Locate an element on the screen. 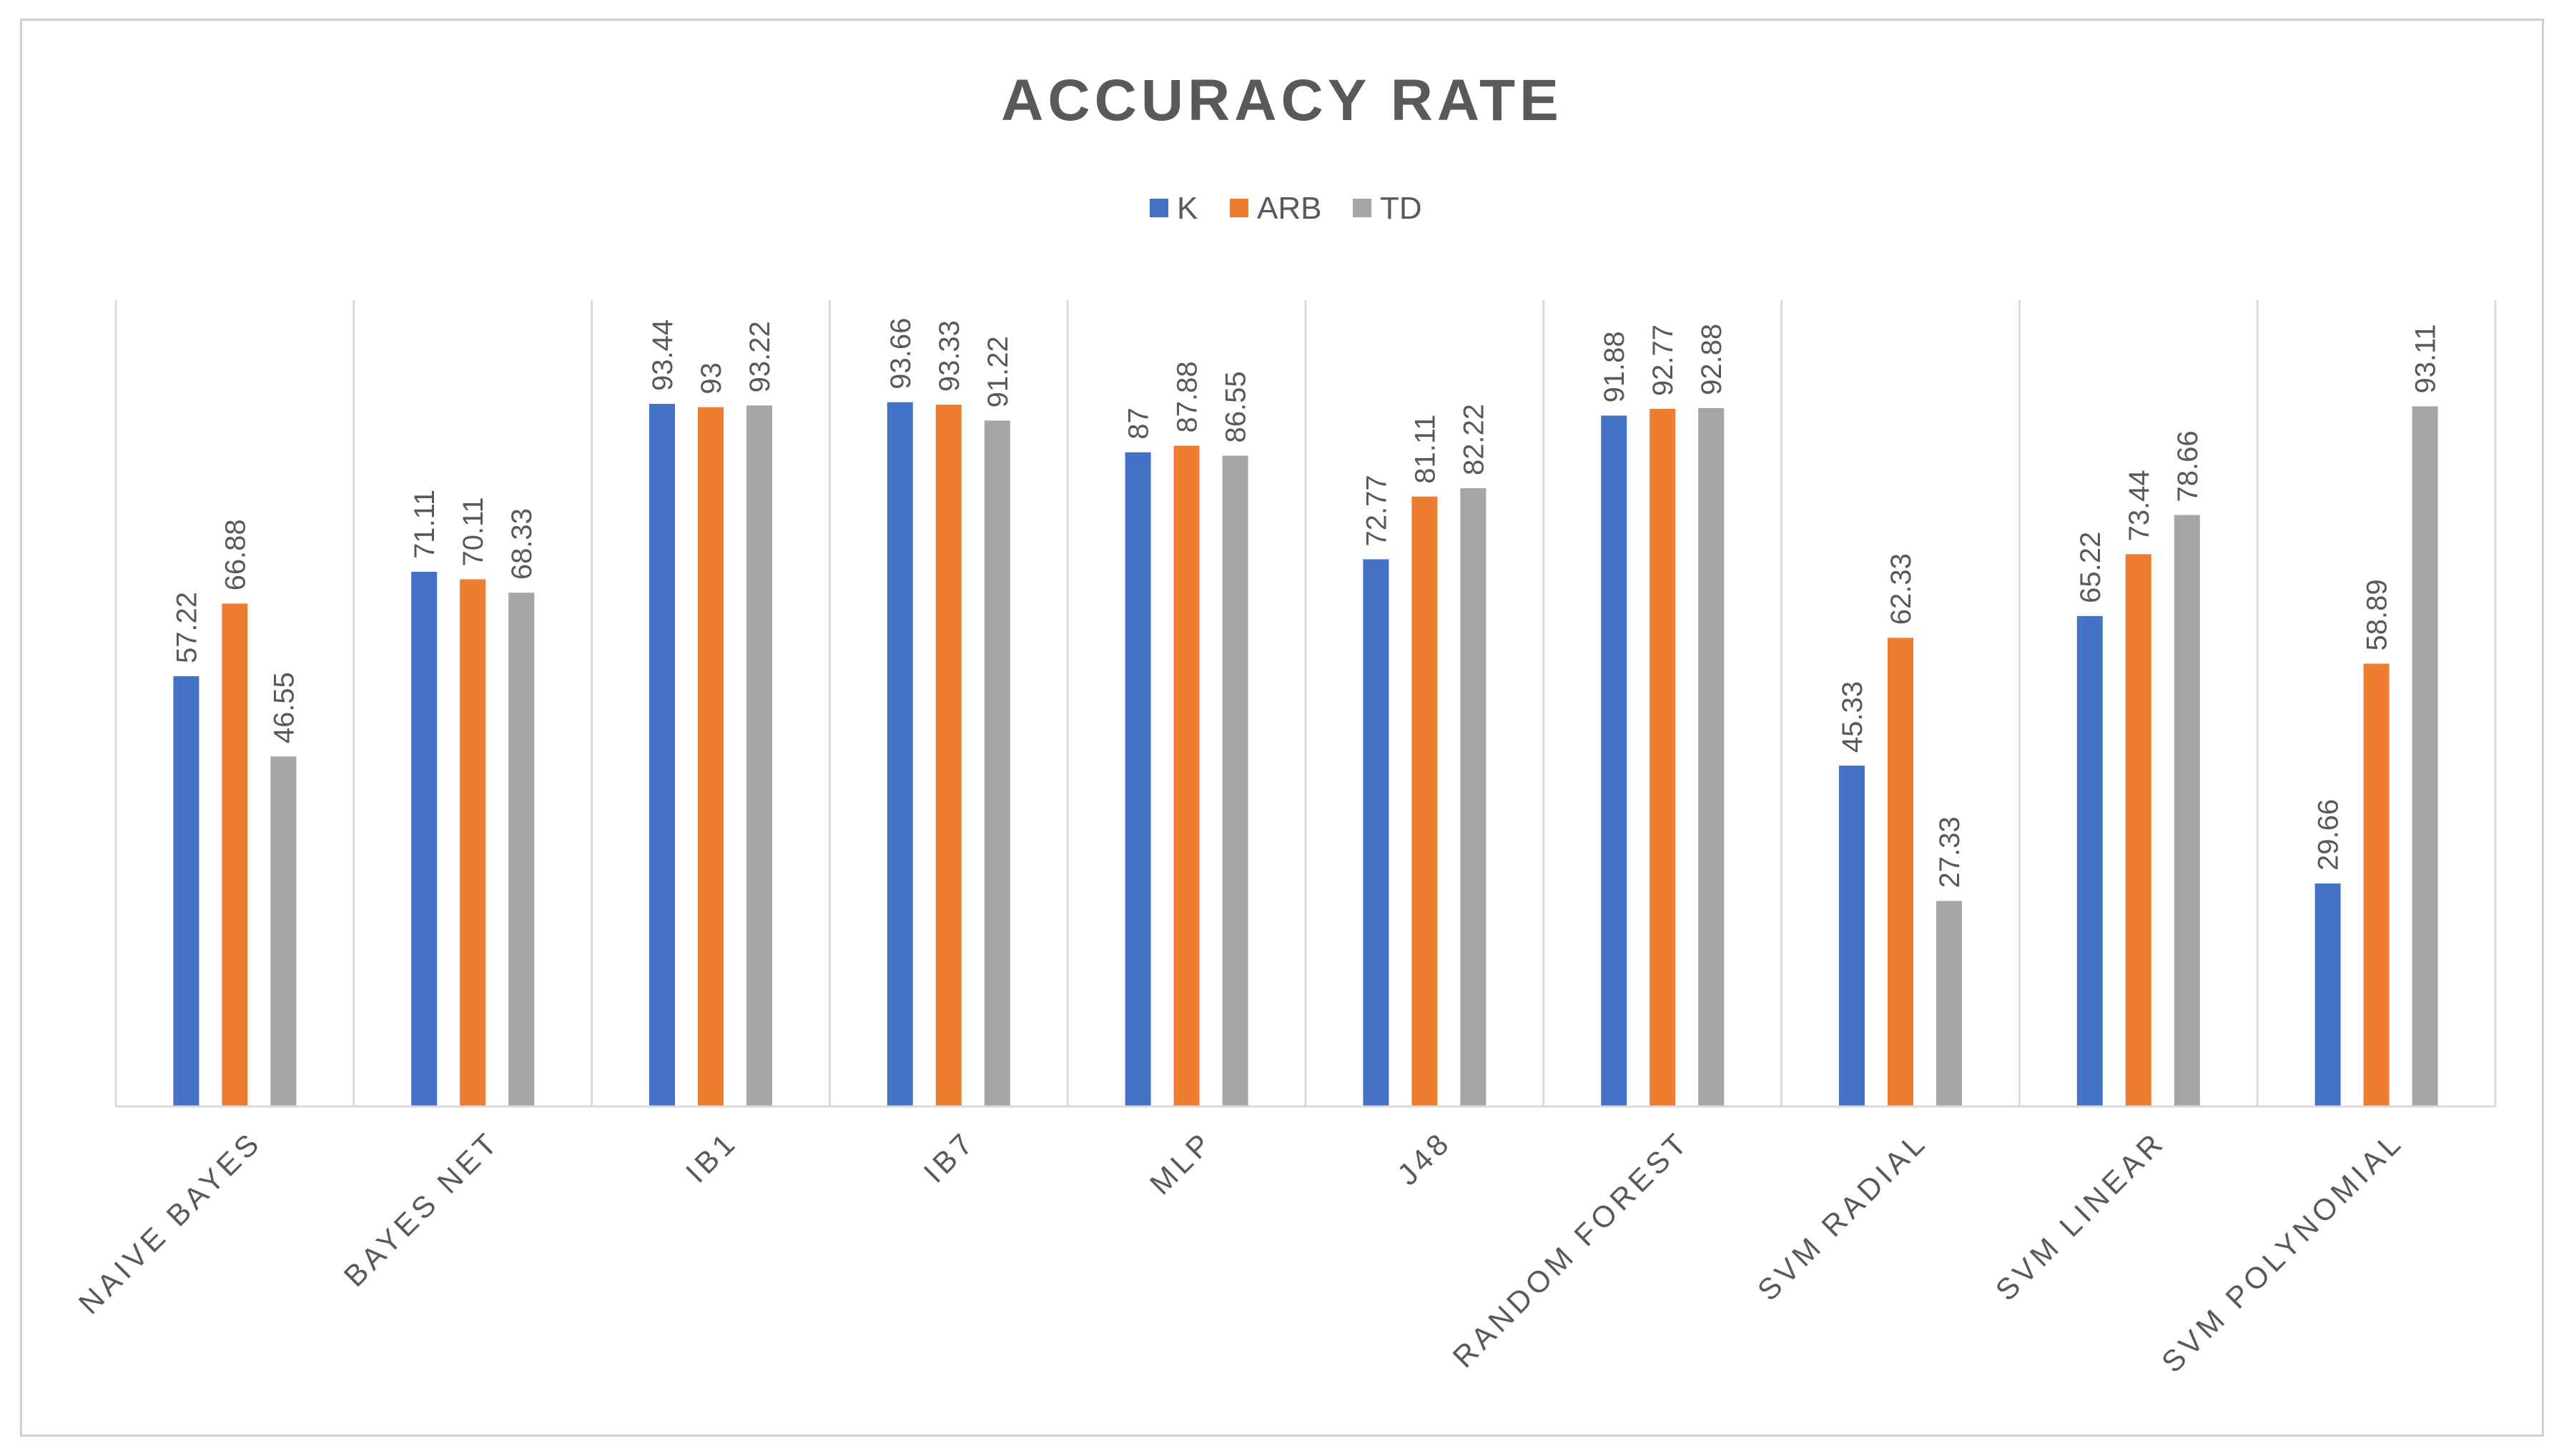 The width and height of the screenshot is (2564, 1456). bar-naive-bayes-k is located at coordinates (186, 891).